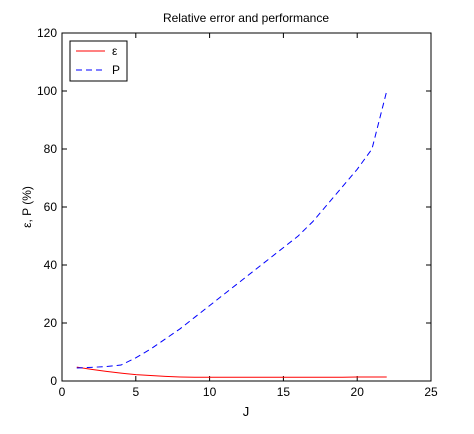  Describe the element at coordinates (135, 392) in the screenshot. I see `x-tick-label: 5` at that location.